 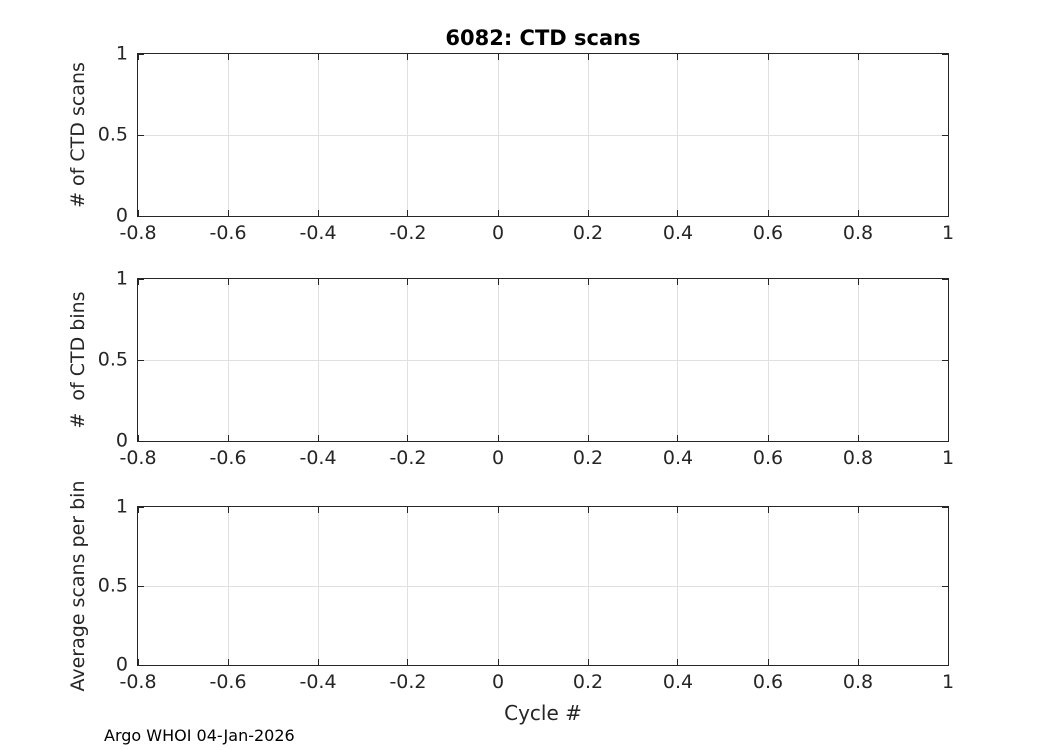 I want to click on y-axis-label-average-scans: Average scans per bin, so click(x=78, y=586).